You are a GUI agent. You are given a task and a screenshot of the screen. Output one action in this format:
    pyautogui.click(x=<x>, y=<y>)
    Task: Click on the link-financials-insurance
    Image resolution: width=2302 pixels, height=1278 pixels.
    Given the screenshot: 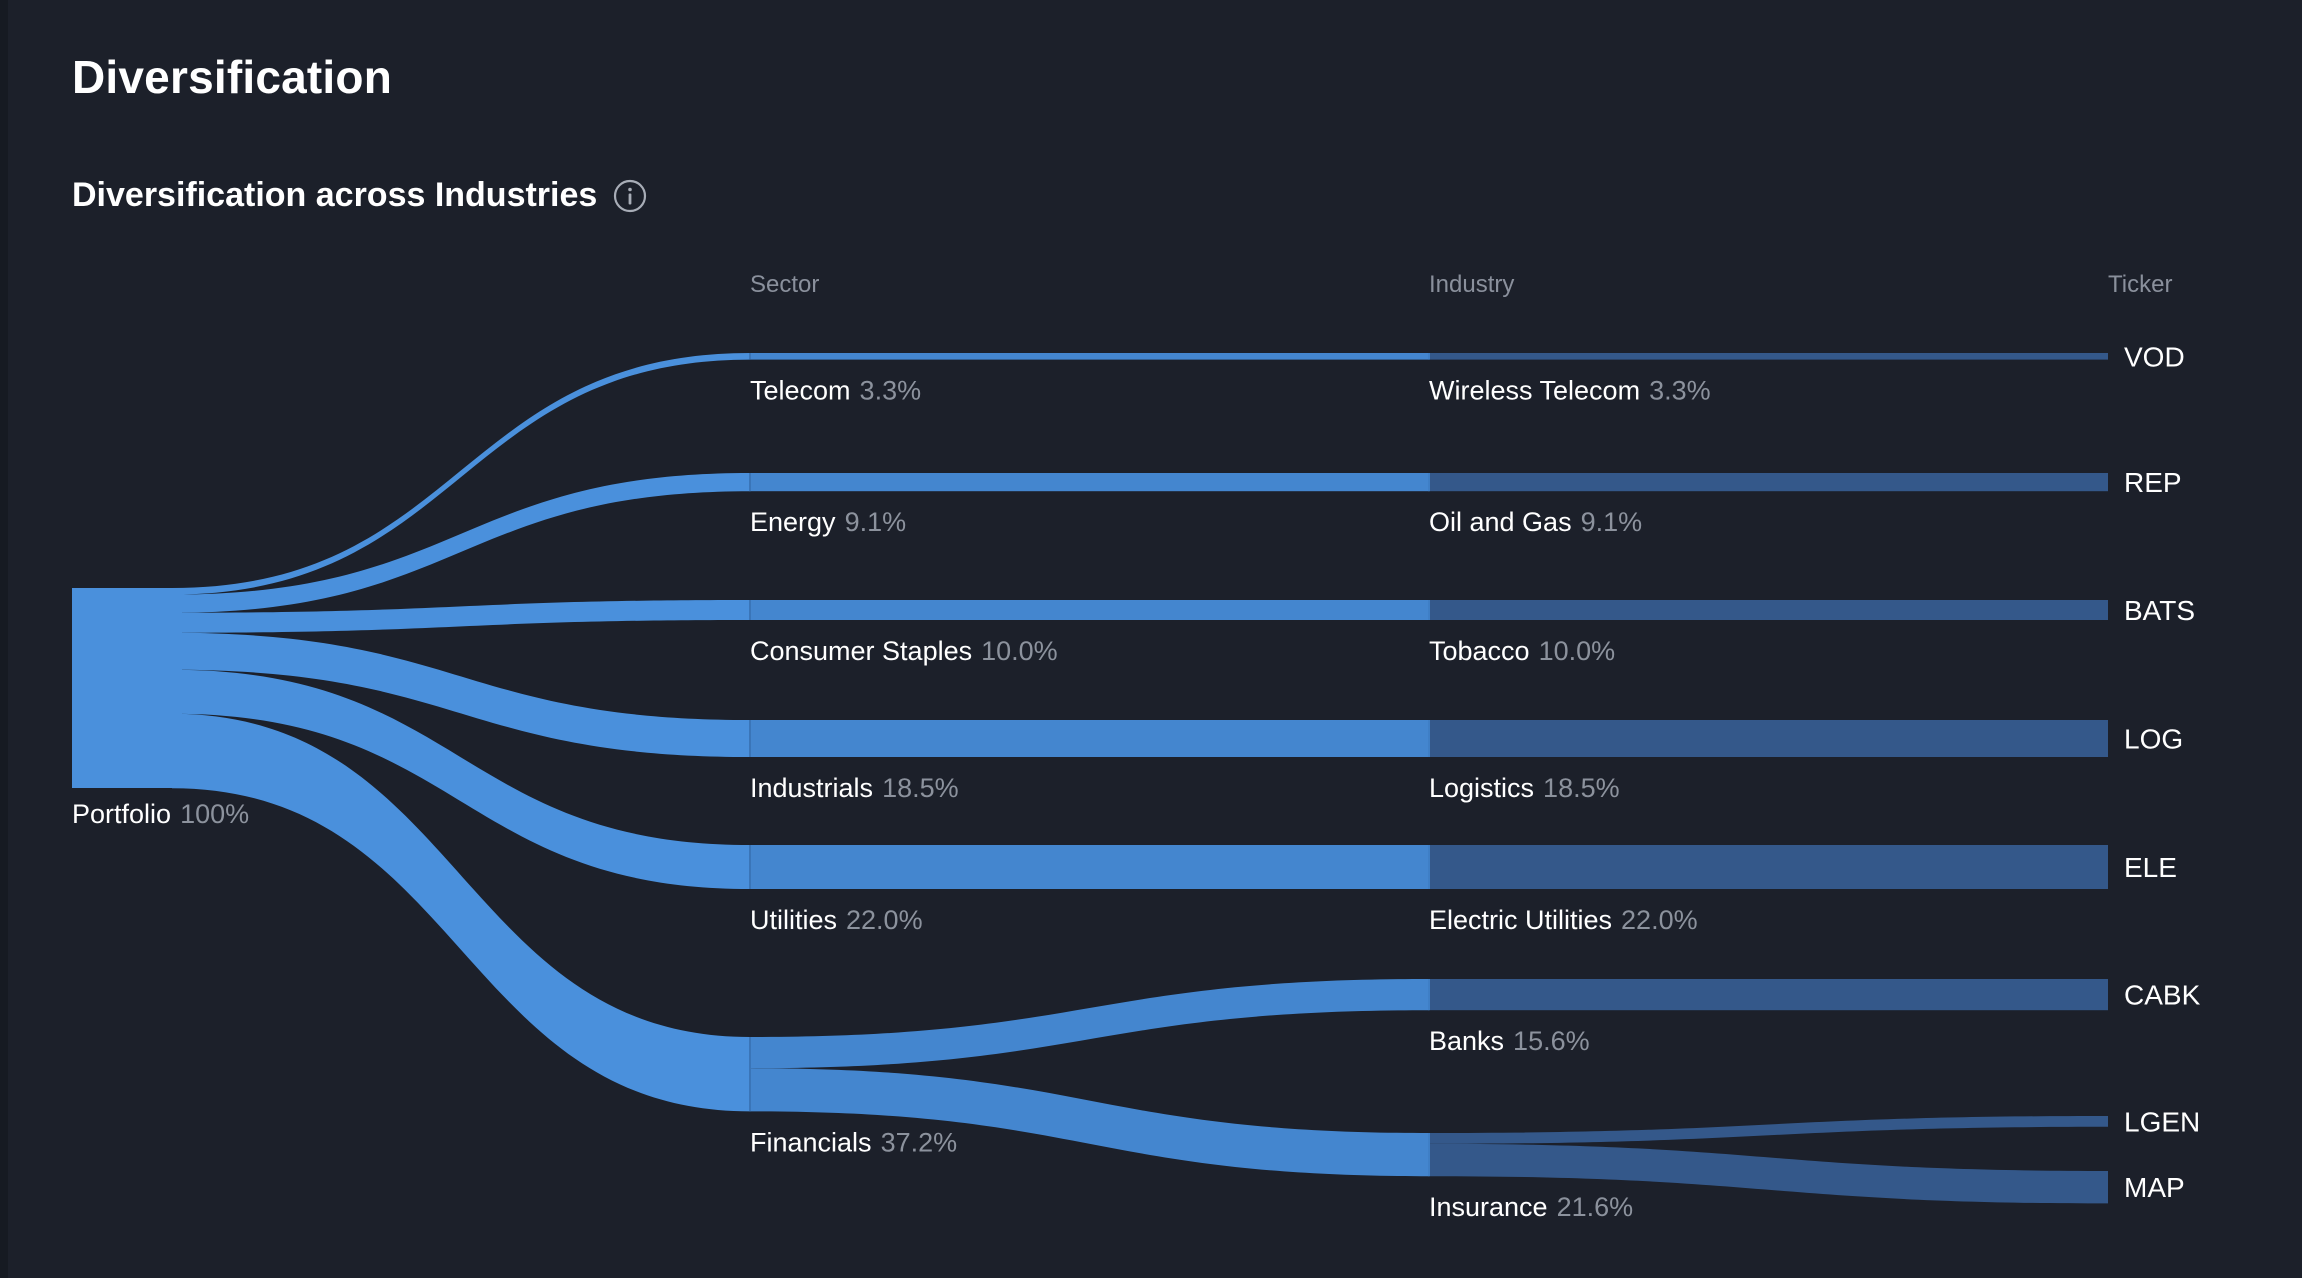 What is the action you would take?
    pyautogui.click(x=1089, y=1122)
    